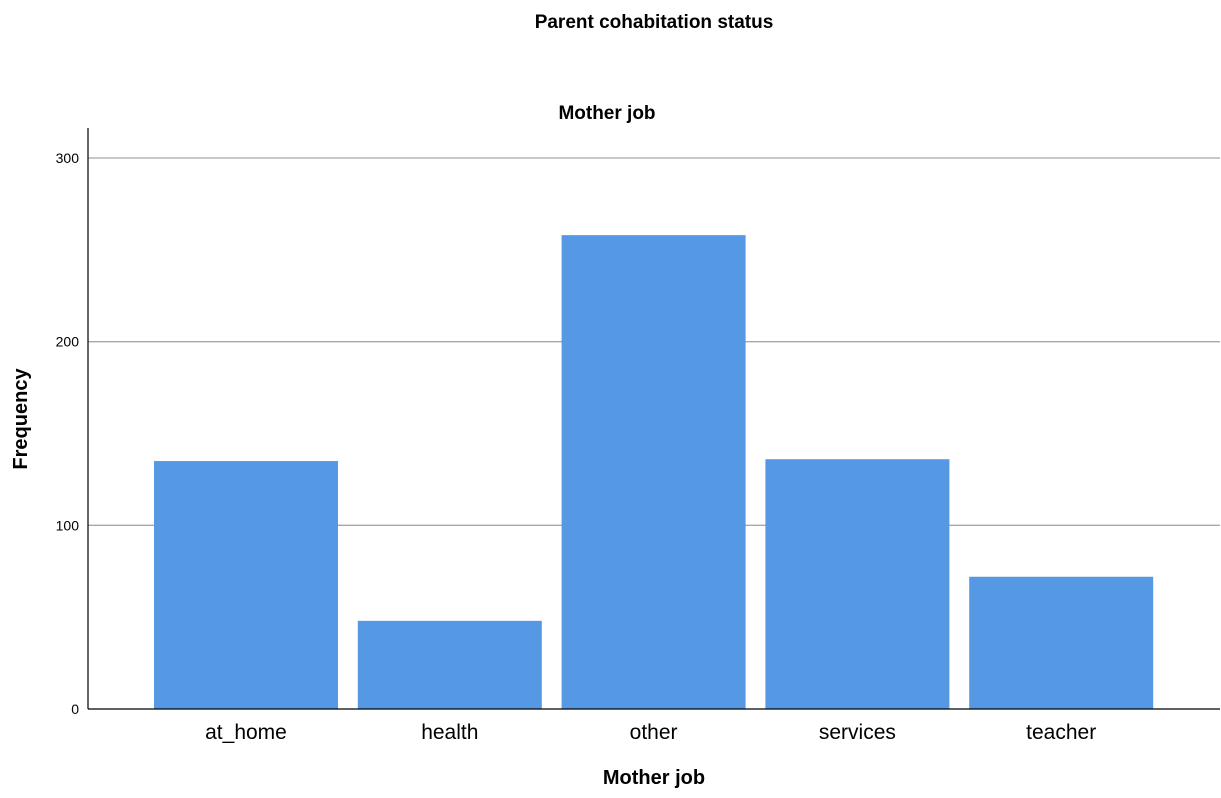 The height and width of the screenshot is (798, 1221). I want to click on x-tick-label: at_home, so click(246, 732).